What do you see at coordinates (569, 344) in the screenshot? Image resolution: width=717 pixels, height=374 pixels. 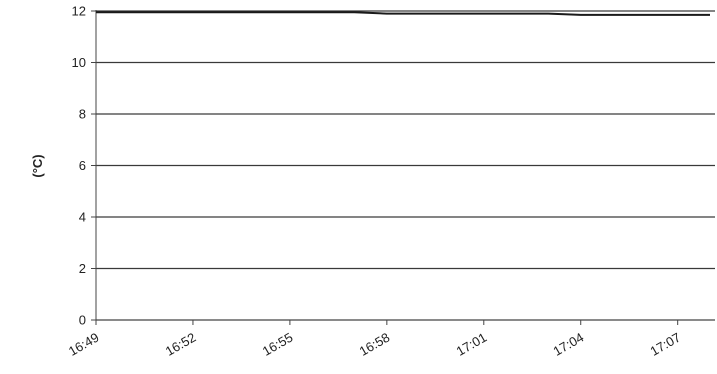 I see `x-tick-label: 17:04` at bounding box center [569, 344].